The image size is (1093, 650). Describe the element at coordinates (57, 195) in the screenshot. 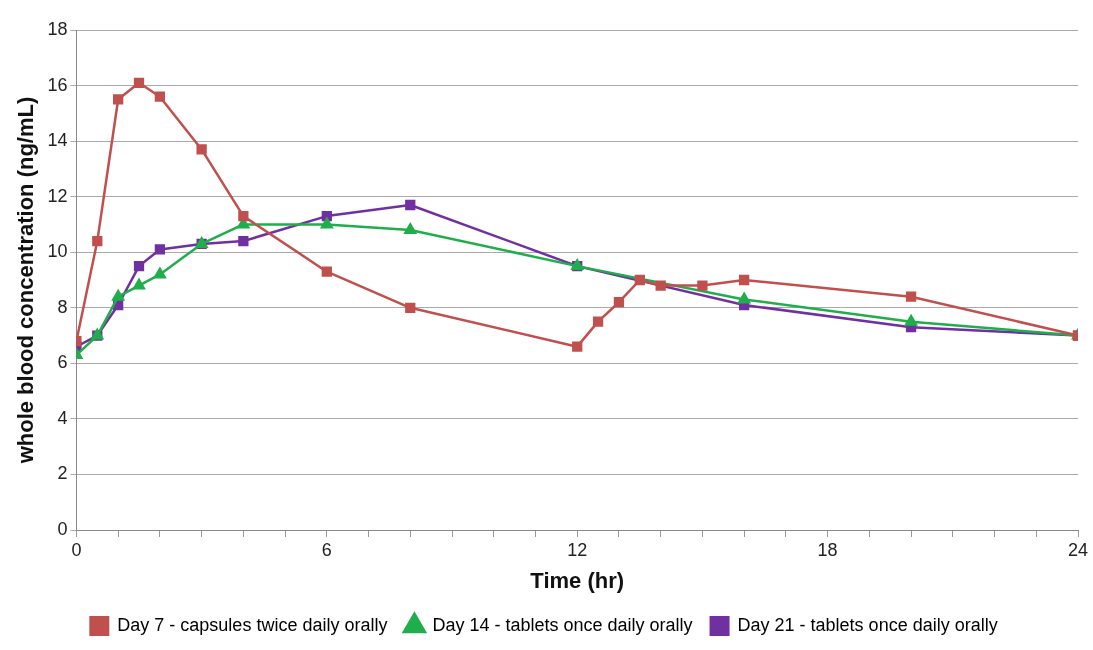

I see `y-tick-label: 12` at that location.